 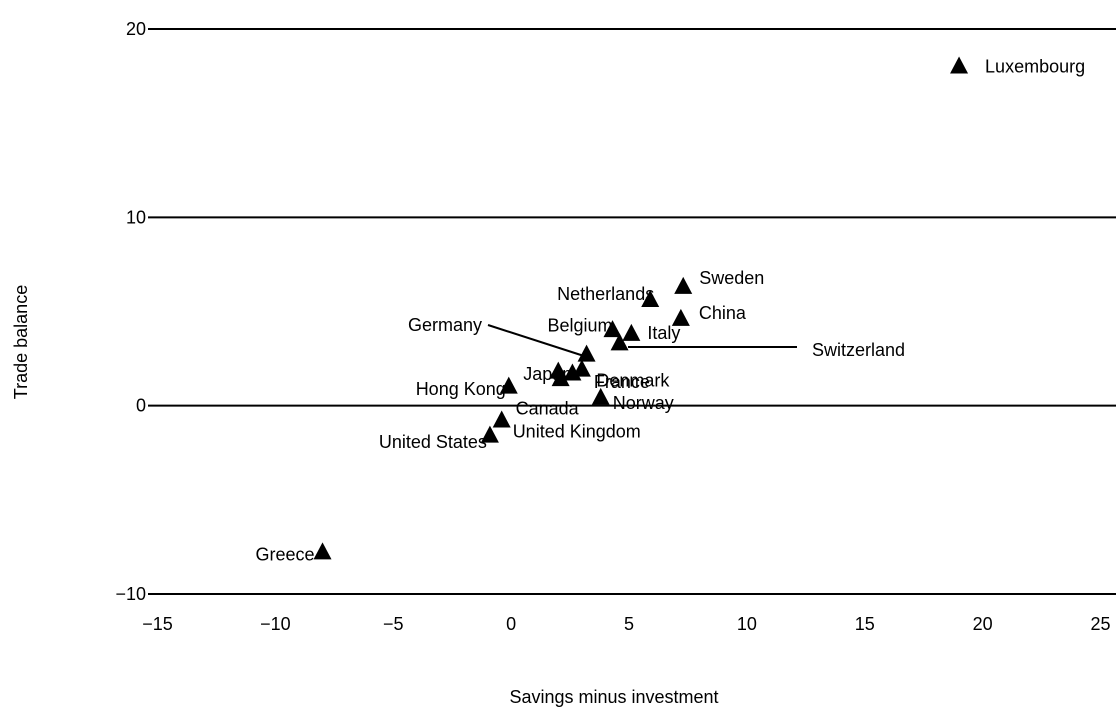 What do you see at coordinates (613, 697) in the screenshot?
I see `x-axis-title: Savings minus investment` at bounding box center [613, 697].